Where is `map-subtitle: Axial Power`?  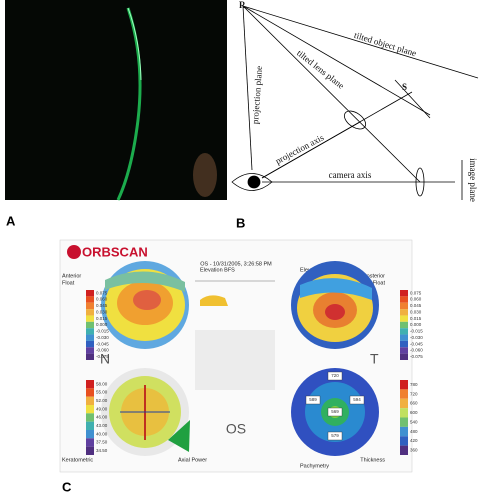 map-subtitle: Axial Power is located at coordinates (192, 460).